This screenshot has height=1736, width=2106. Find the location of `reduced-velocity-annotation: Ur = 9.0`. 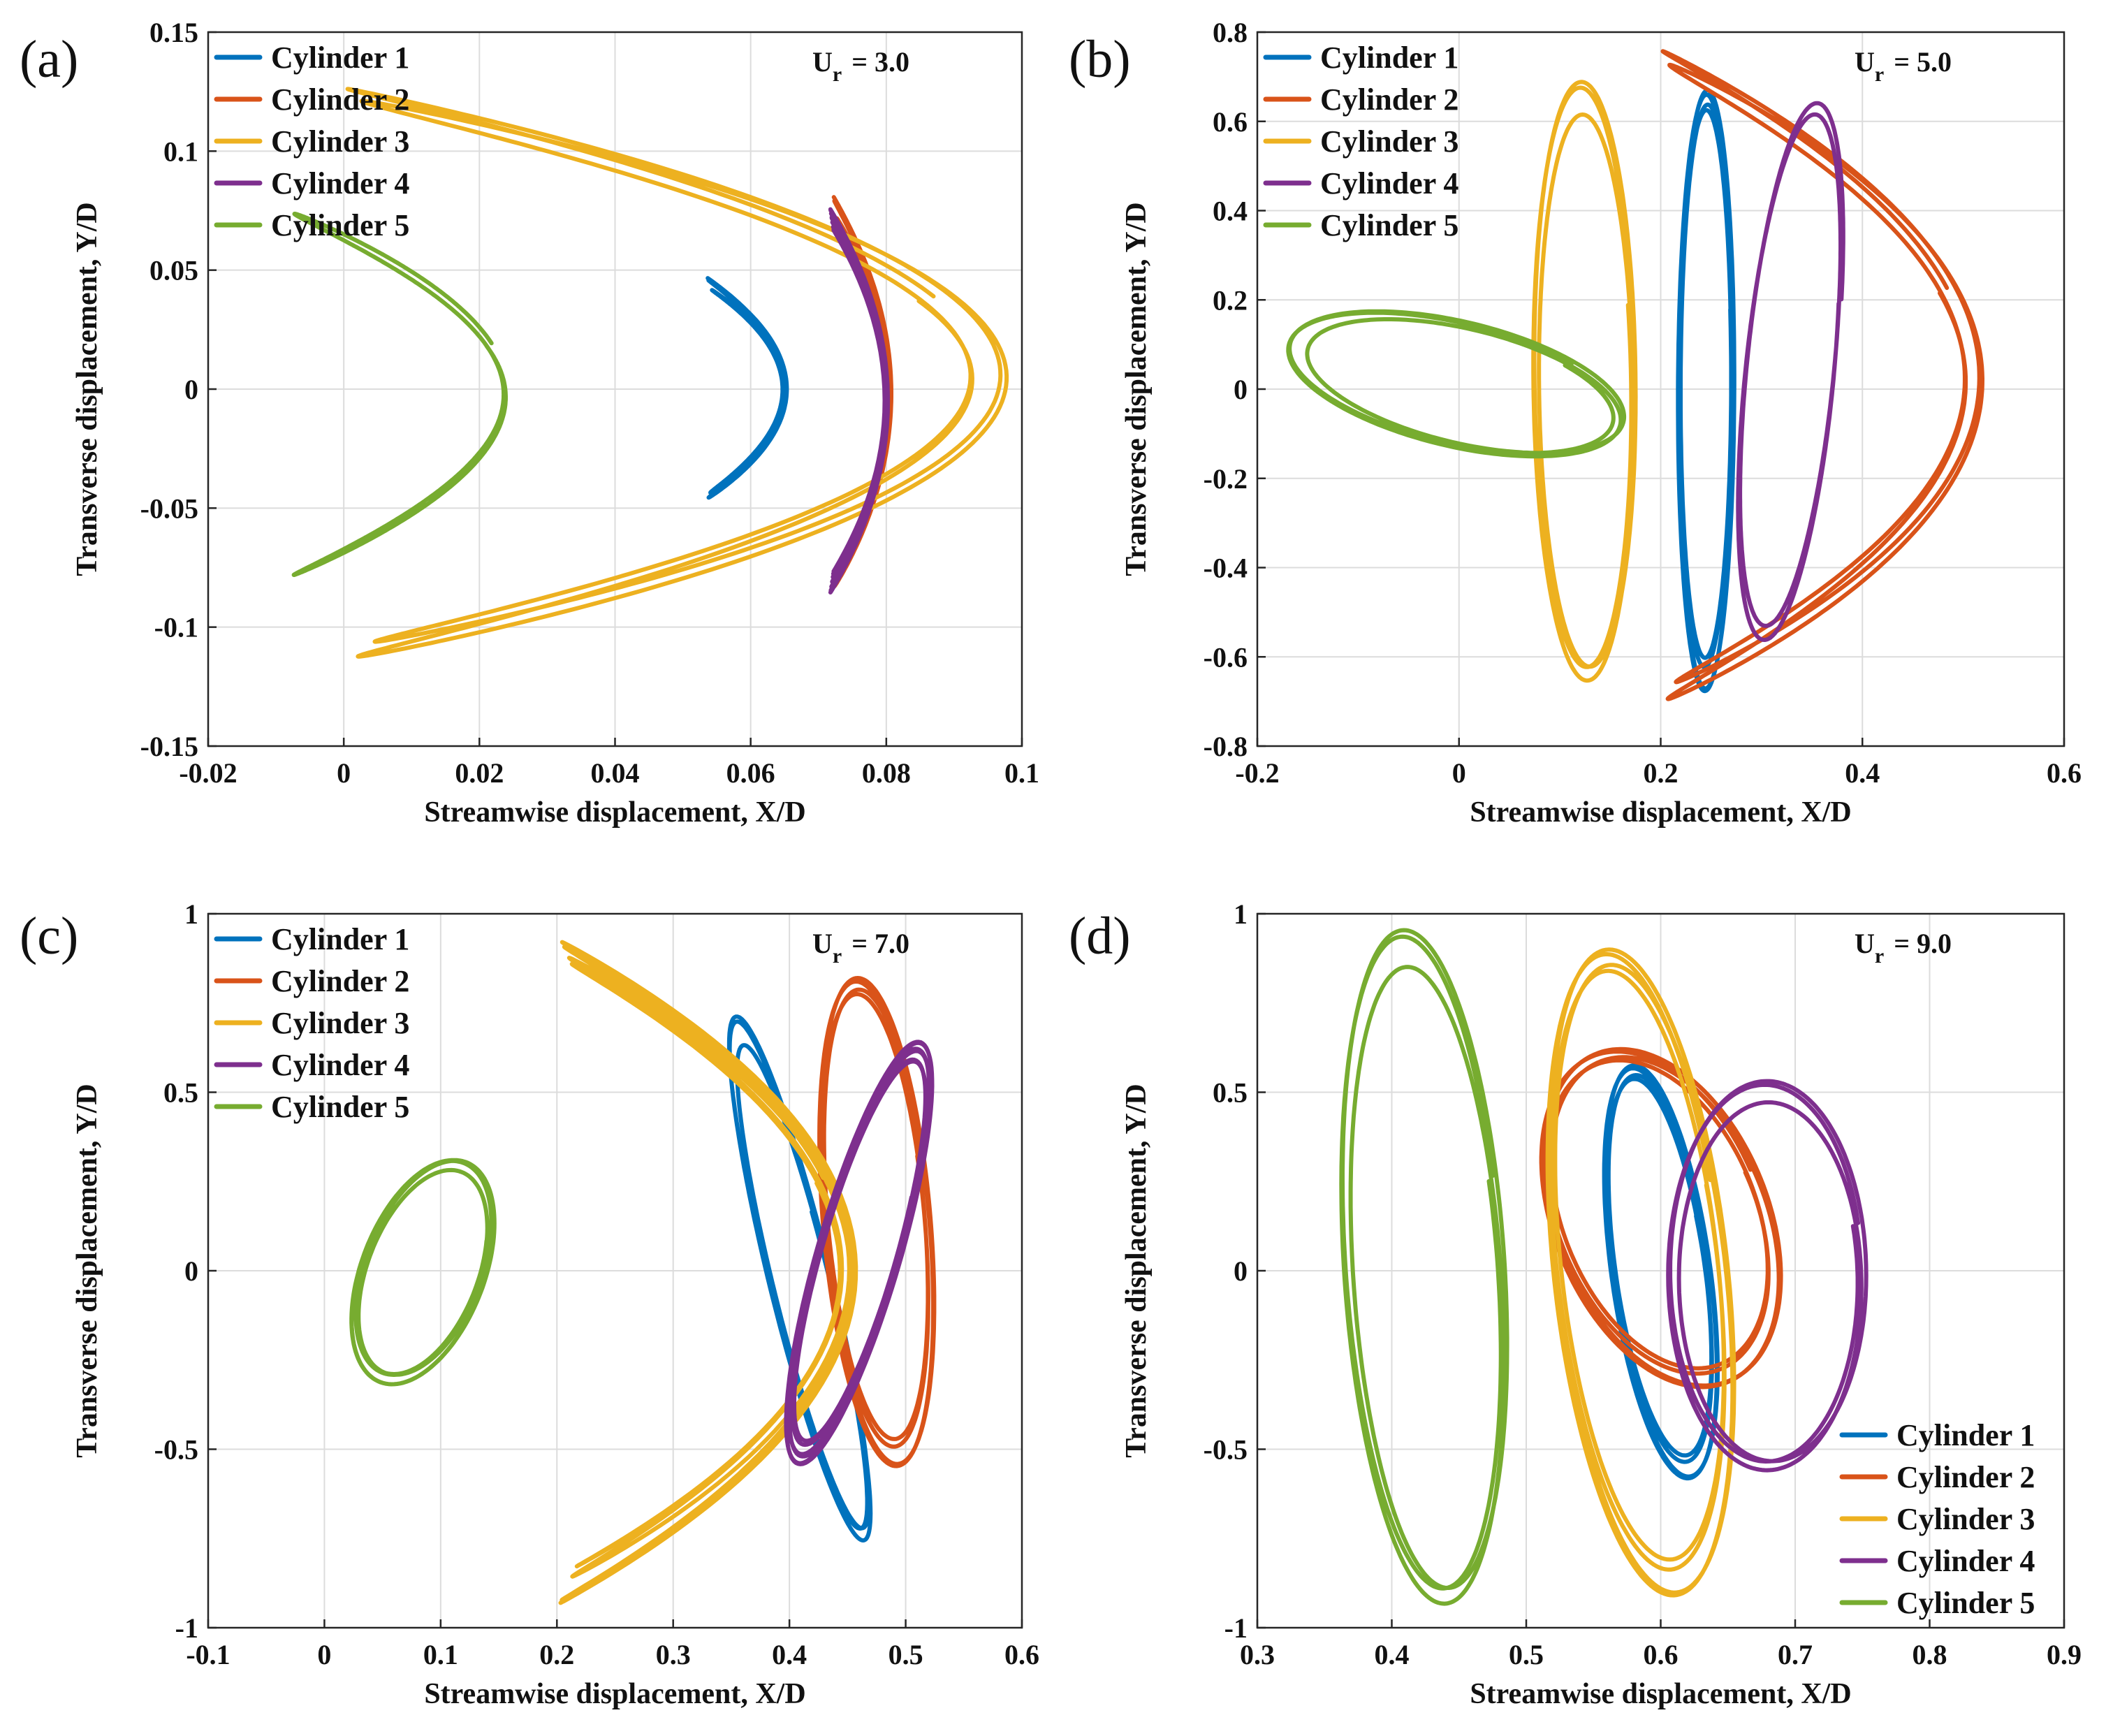

reduced-velocity-annotation: Ur = 9.0 is located at coordinates (1903, 948).